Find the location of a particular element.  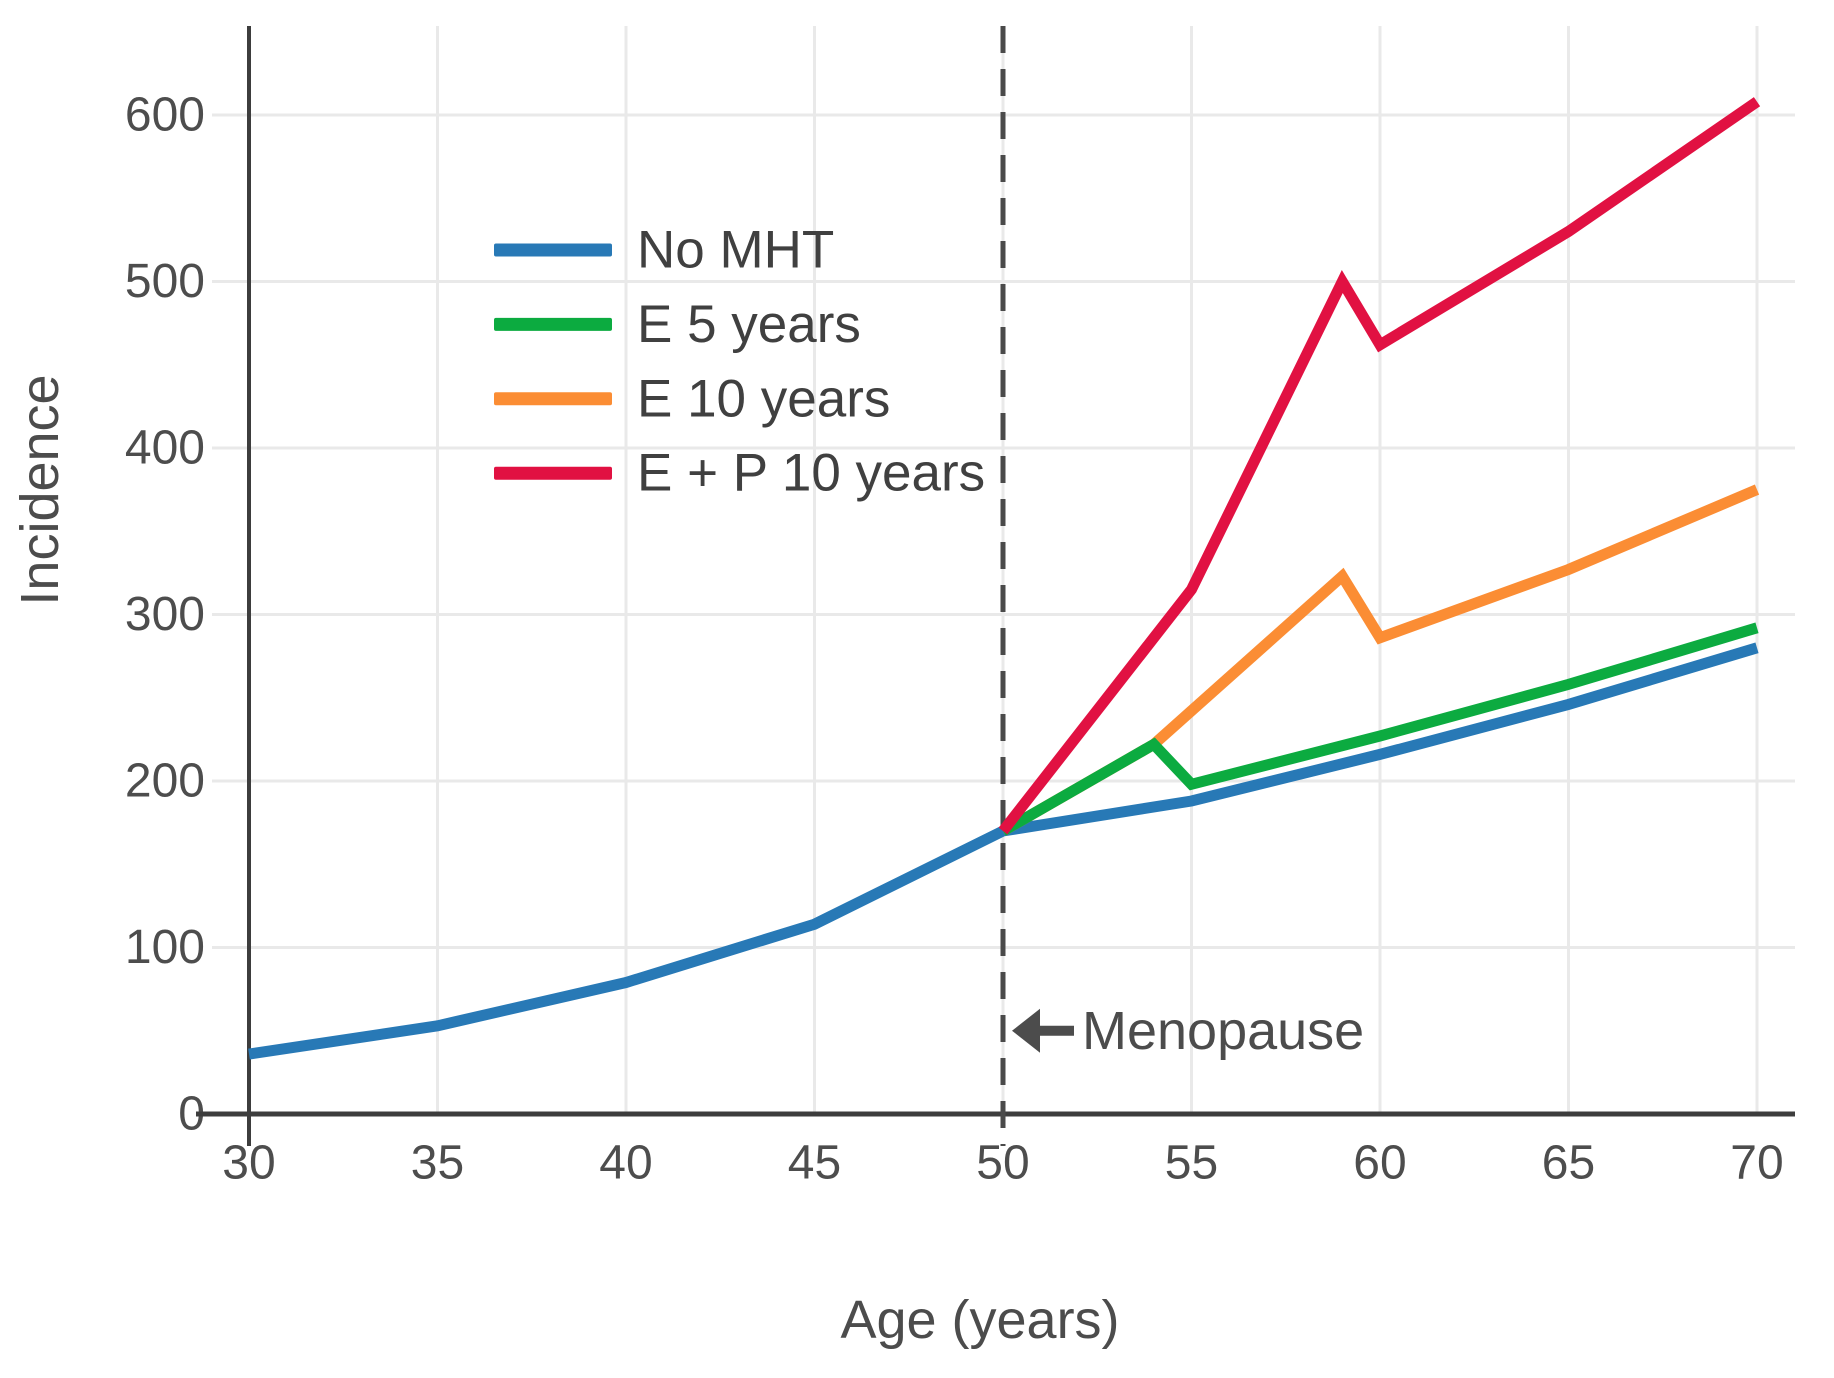

legend-label-e-10-years: E 10 years is located at coordinates (763, 398).